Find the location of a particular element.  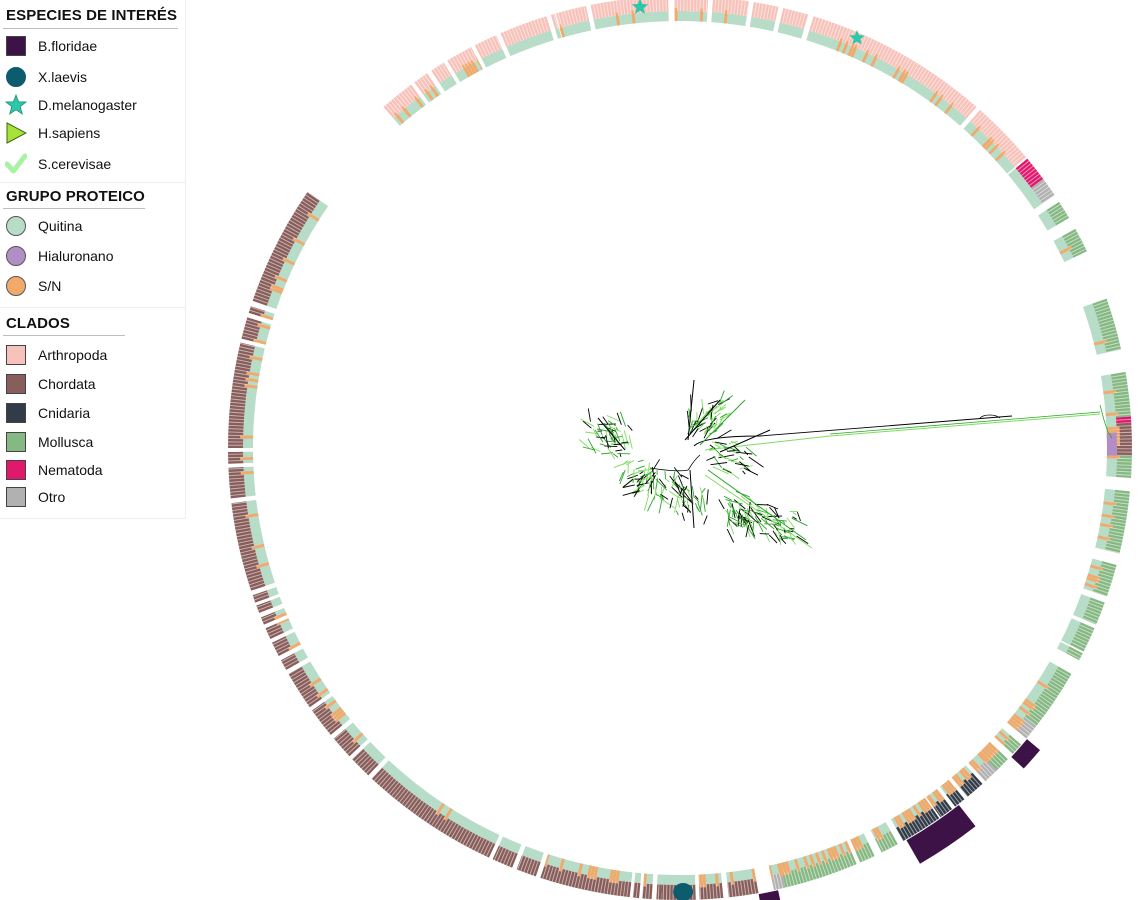

clade-cluster is located at coordinates (709, 414).